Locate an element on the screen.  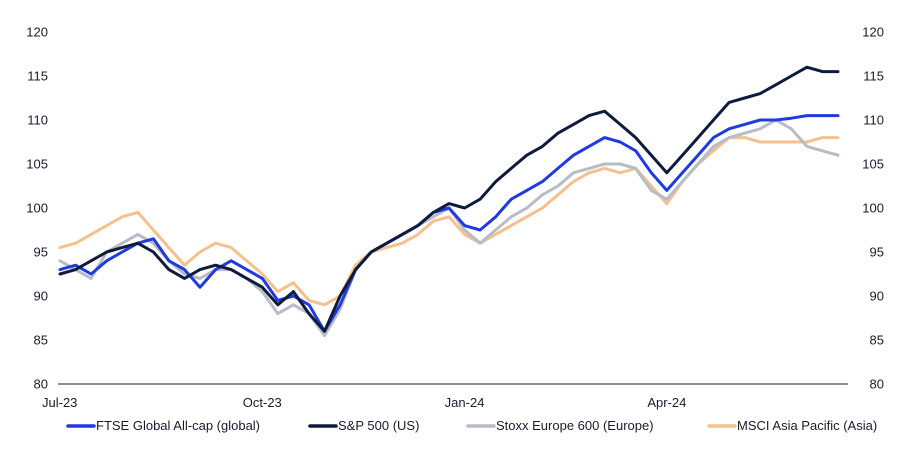
y-axis-left: 80 85 90 95 100 105 110 115 120 is located at coordinates (37, 208).